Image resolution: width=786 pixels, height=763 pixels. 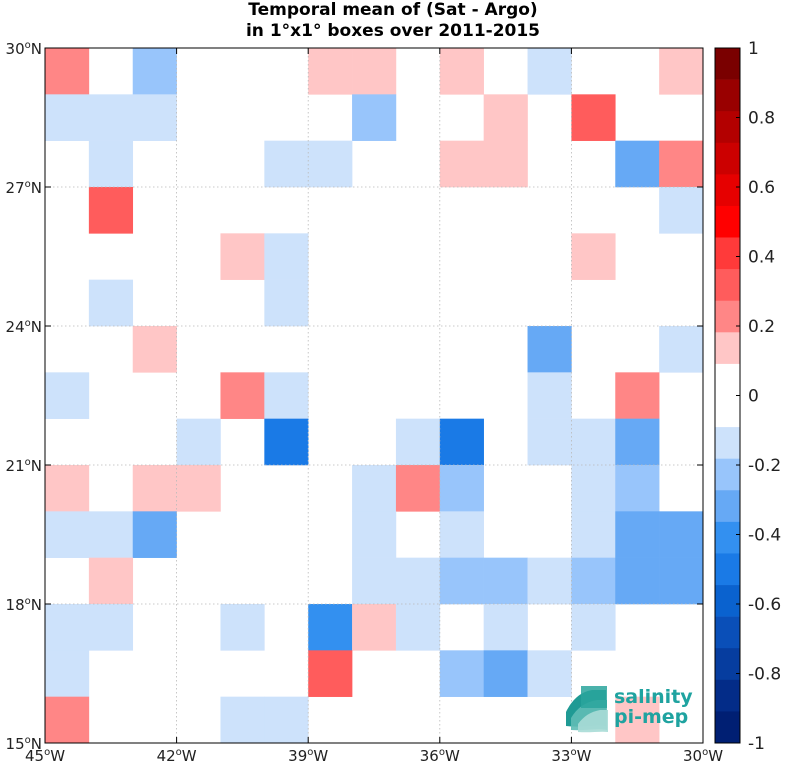 I want to click on colorbar-tick-label: 0.4, so click(x=761, y=258).